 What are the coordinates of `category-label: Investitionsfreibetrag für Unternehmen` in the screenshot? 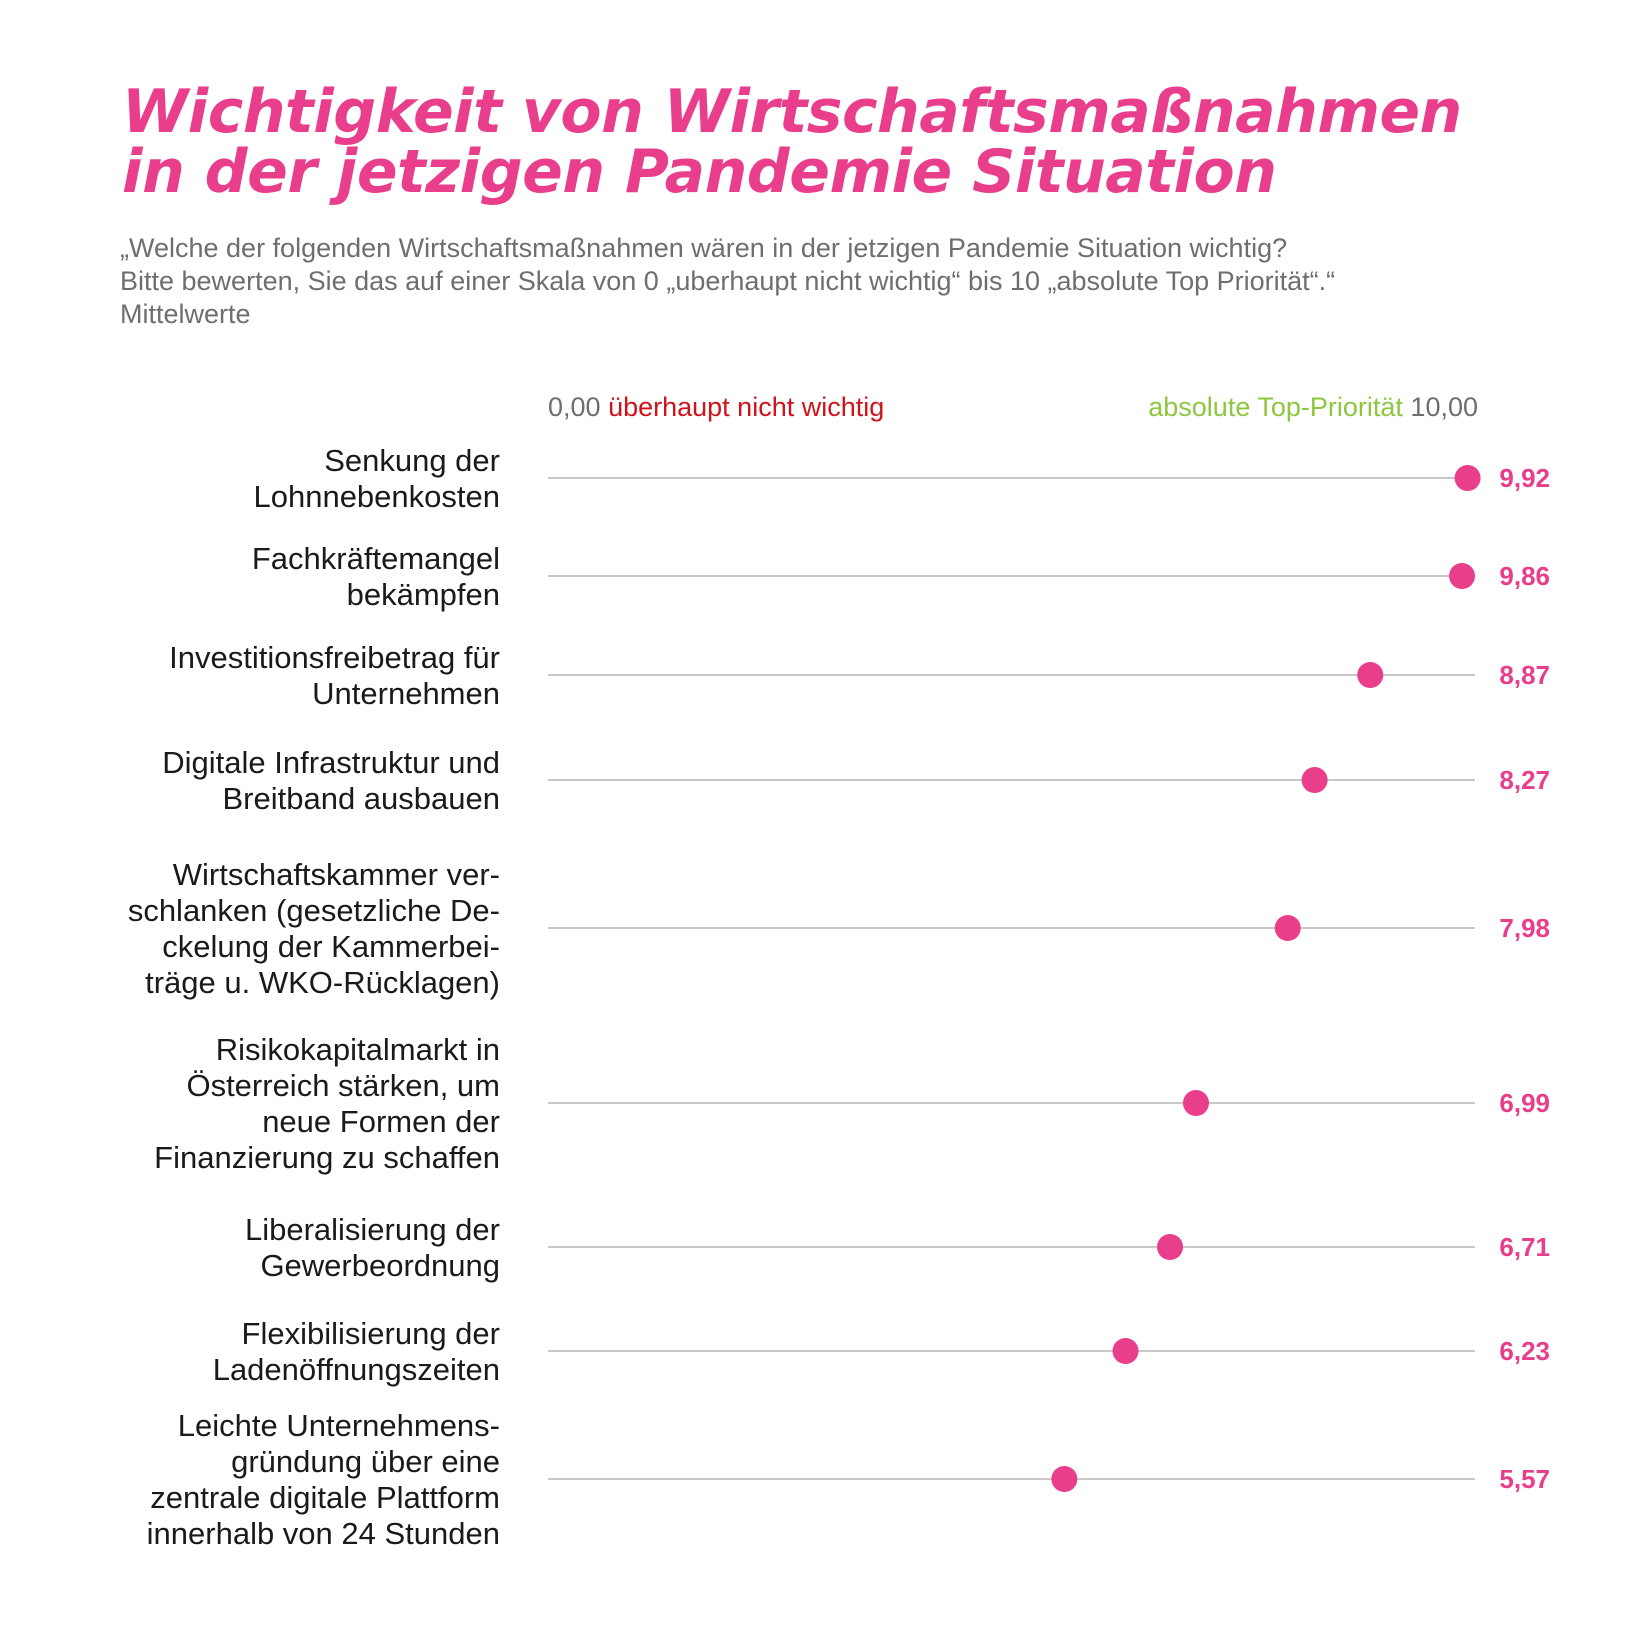 It's located at (334, 675).